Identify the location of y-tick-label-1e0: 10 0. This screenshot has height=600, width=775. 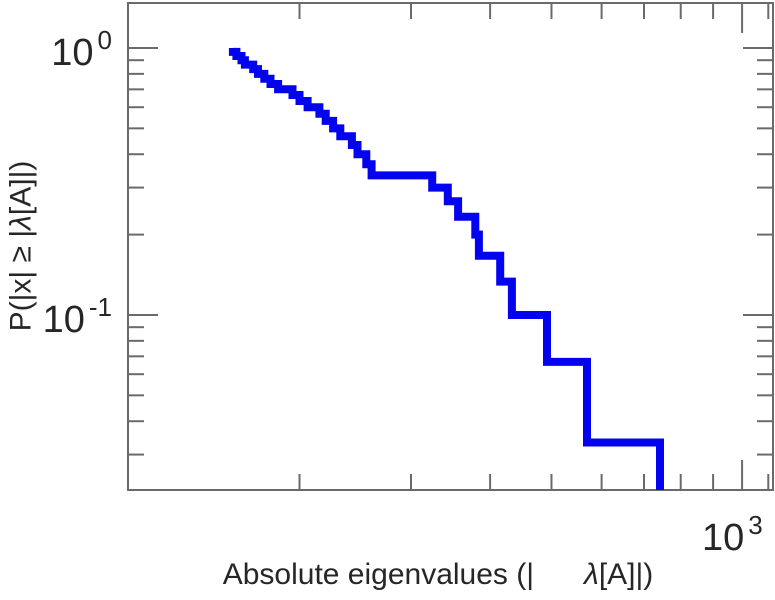
(65, 49).